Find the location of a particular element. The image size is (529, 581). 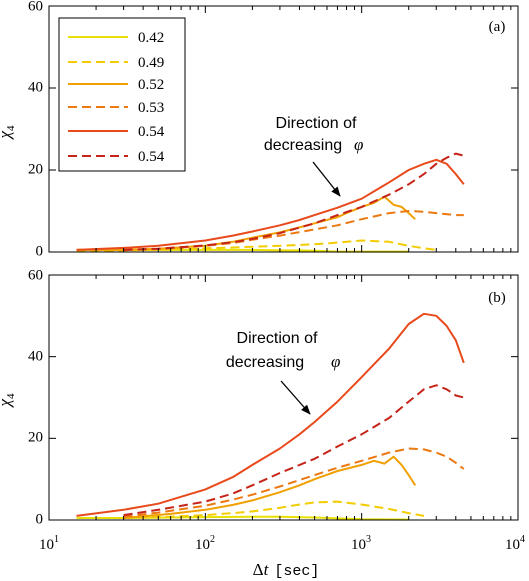

panel-a-ytick-label: 60 is located at coordinates (35, 7).